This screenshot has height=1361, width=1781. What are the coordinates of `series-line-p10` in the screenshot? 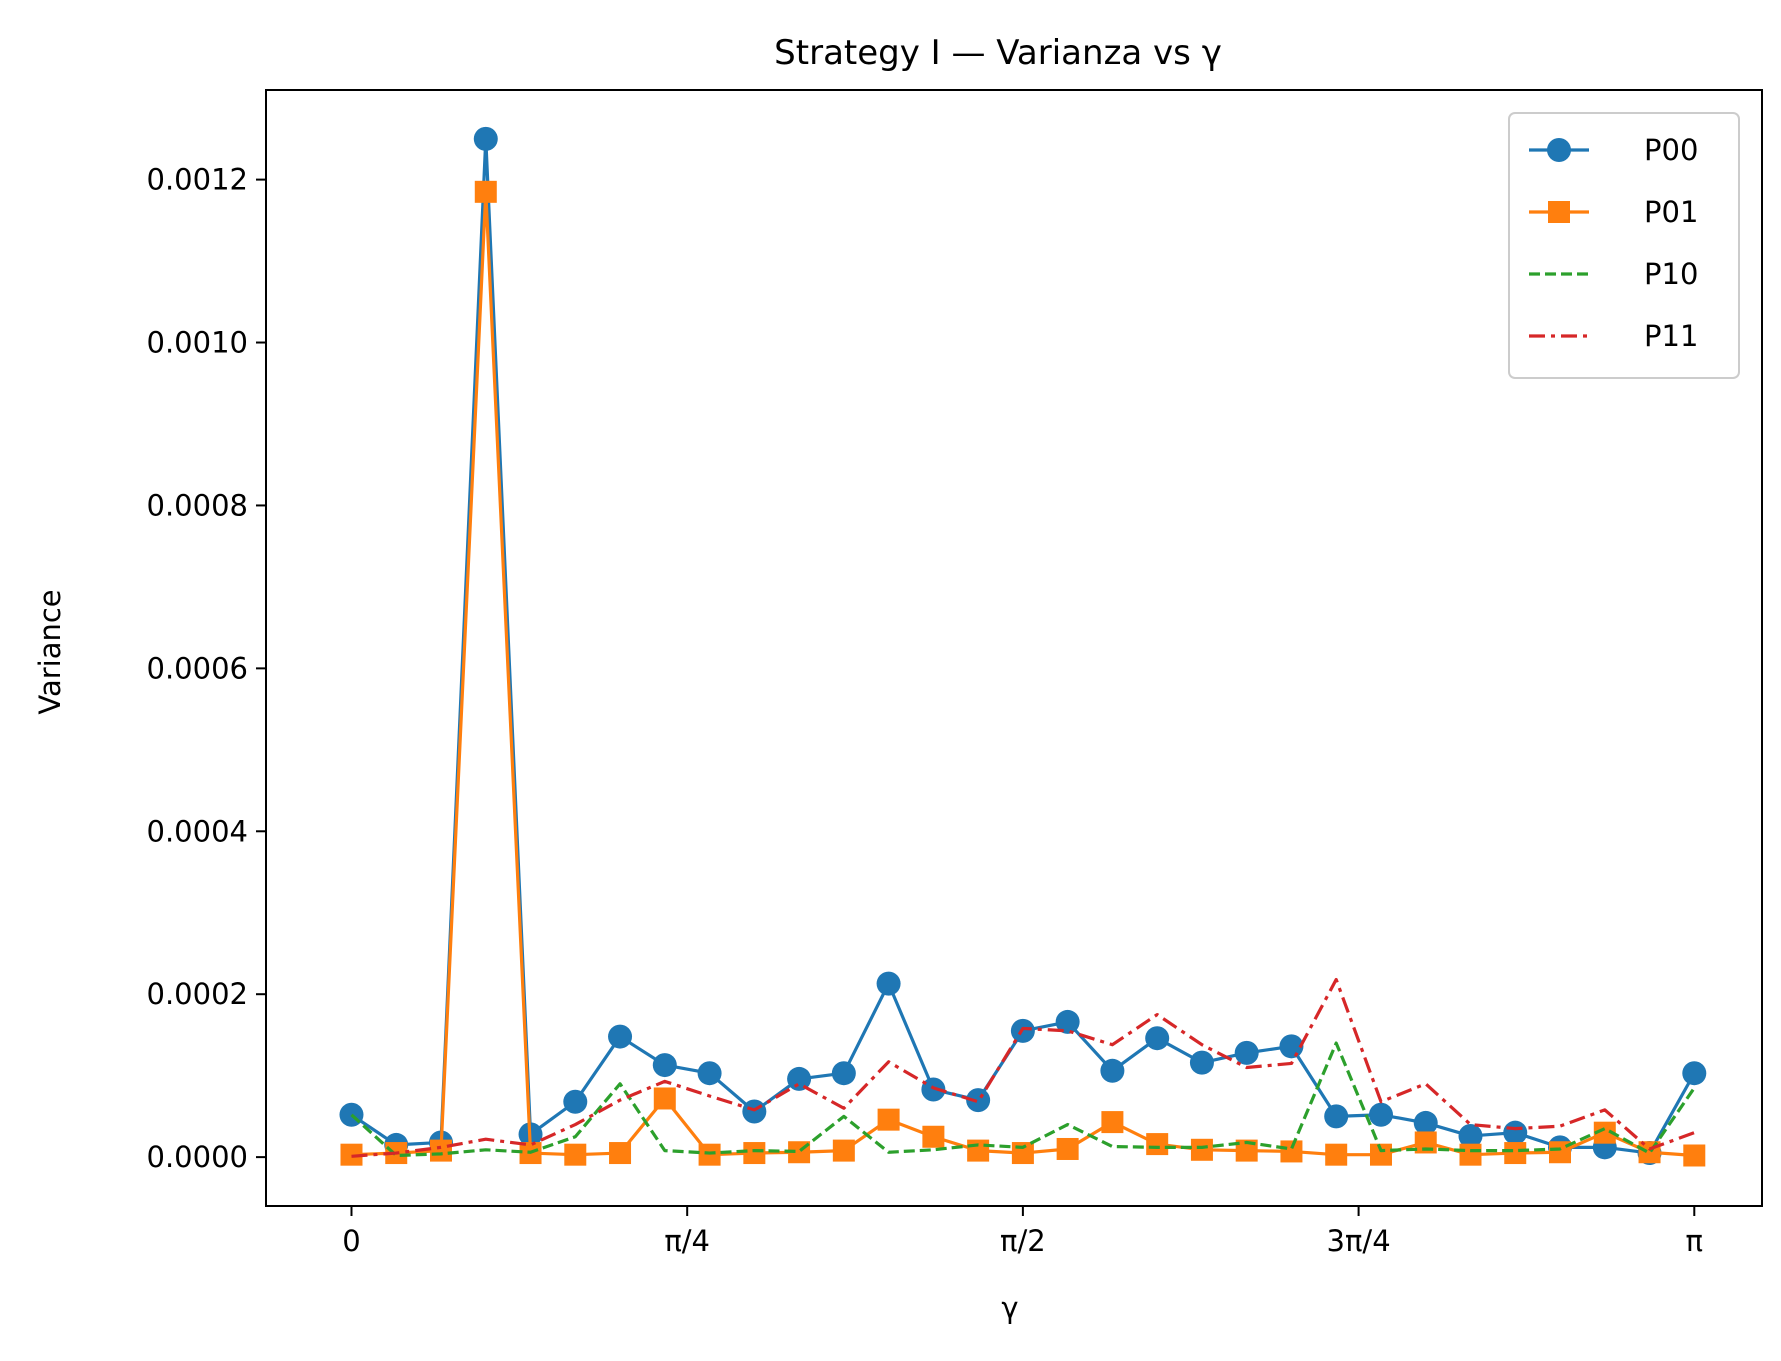 It's located at (1023, 1099).